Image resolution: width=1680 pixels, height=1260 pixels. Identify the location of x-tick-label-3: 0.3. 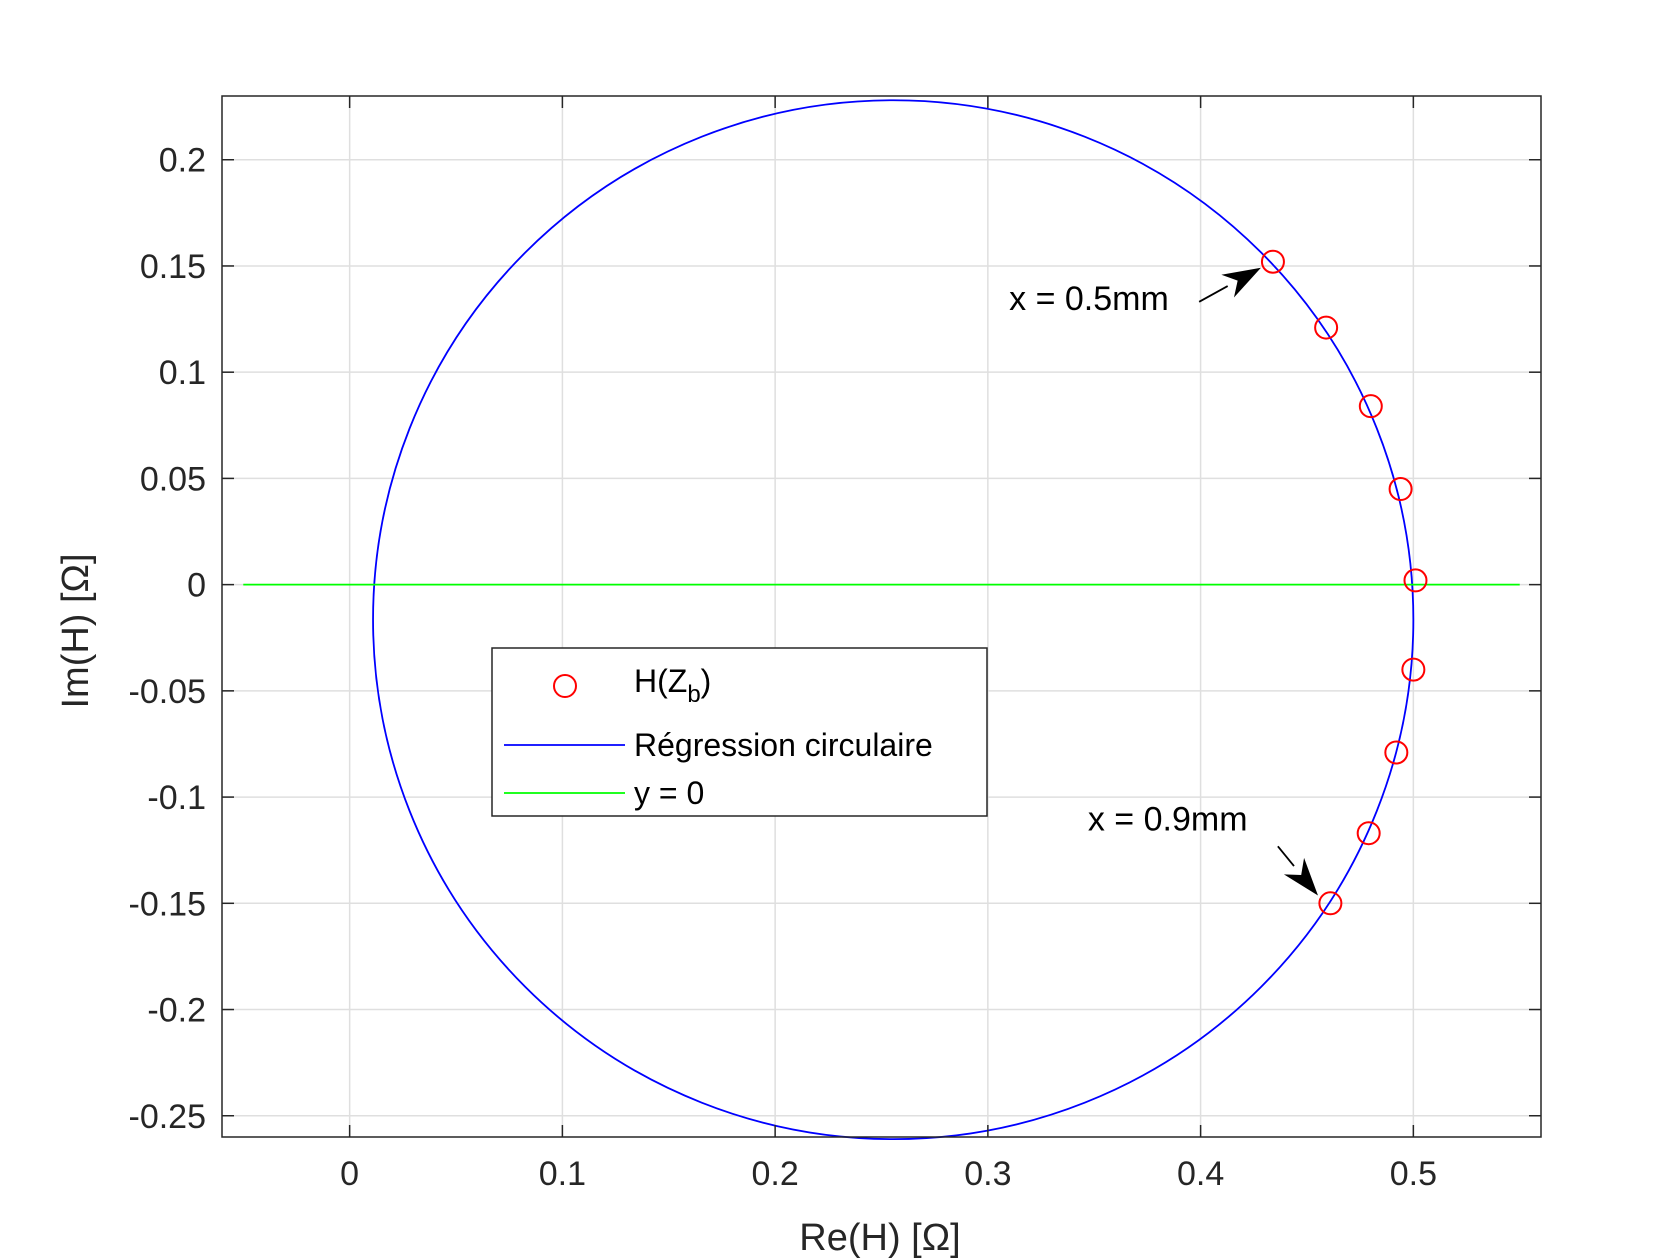
(987, 1174).